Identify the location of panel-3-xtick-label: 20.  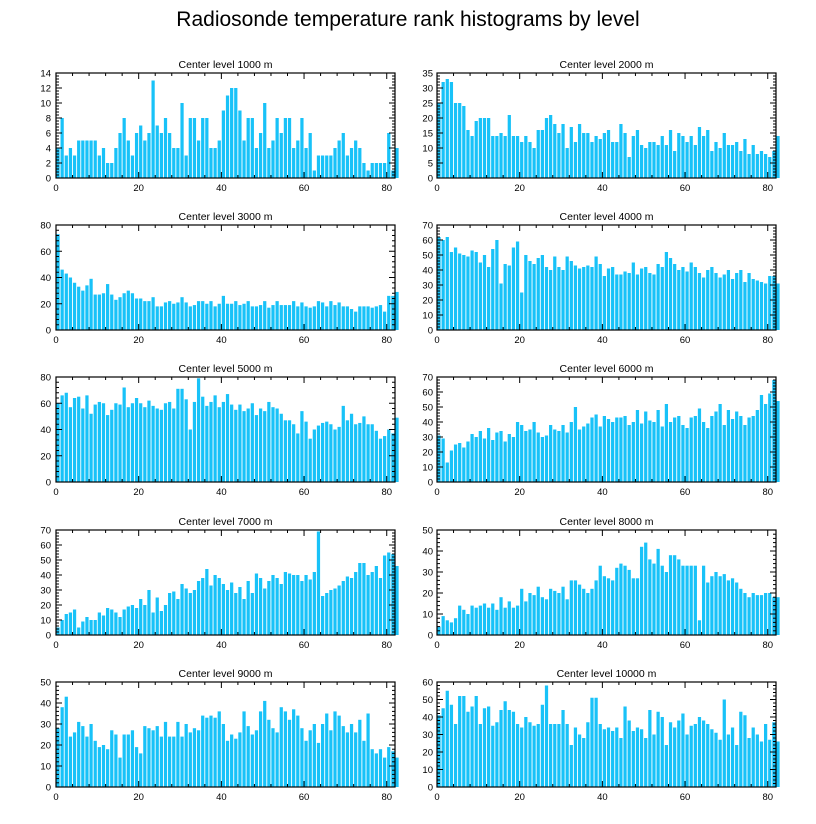
(138, 340).